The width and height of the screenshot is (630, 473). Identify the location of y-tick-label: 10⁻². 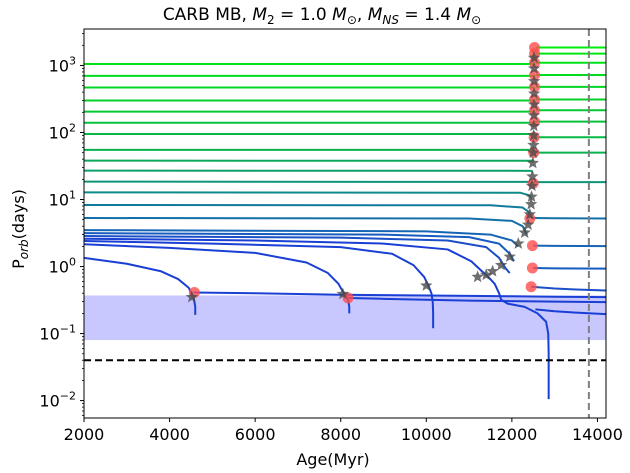
(57, 400).